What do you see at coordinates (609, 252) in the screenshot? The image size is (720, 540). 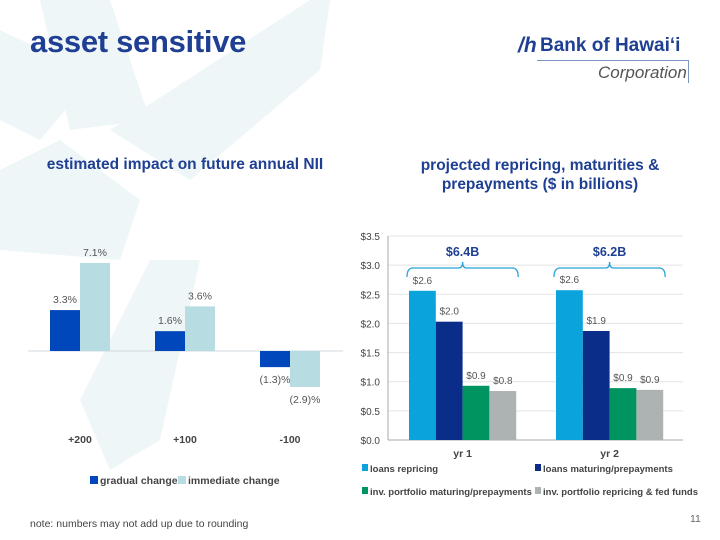 I see `total-label: $6.2B` at bounding box center [609, 252].